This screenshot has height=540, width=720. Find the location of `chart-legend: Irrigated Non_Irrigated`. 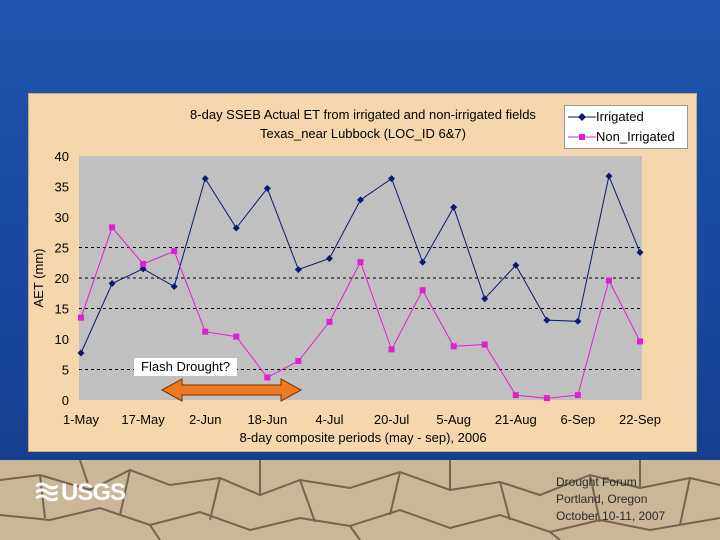

chart-legend: Irrigated Non_Irrigated is located at coordinates (626, 127).